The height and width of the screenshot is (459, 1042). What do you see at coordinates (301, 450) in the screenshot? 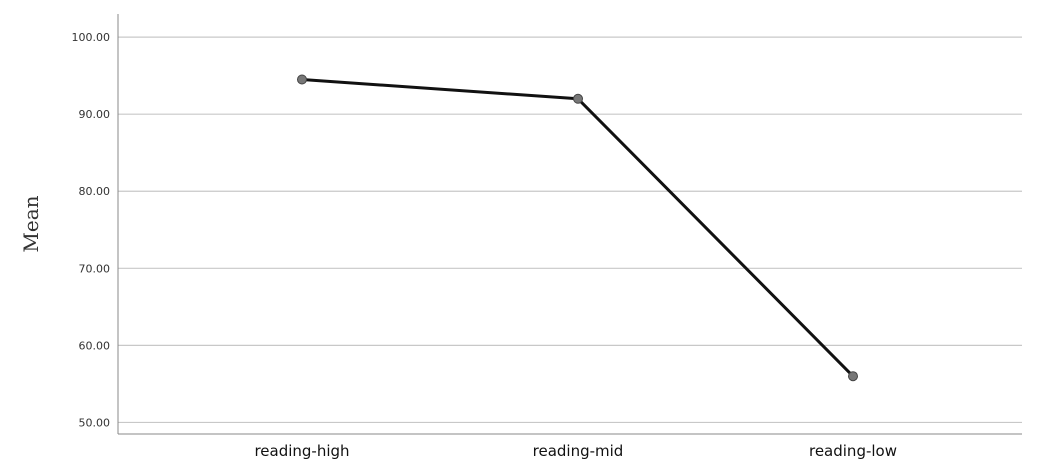
I see `x-tick-label: reading-high` at bounding box center [301, 450].